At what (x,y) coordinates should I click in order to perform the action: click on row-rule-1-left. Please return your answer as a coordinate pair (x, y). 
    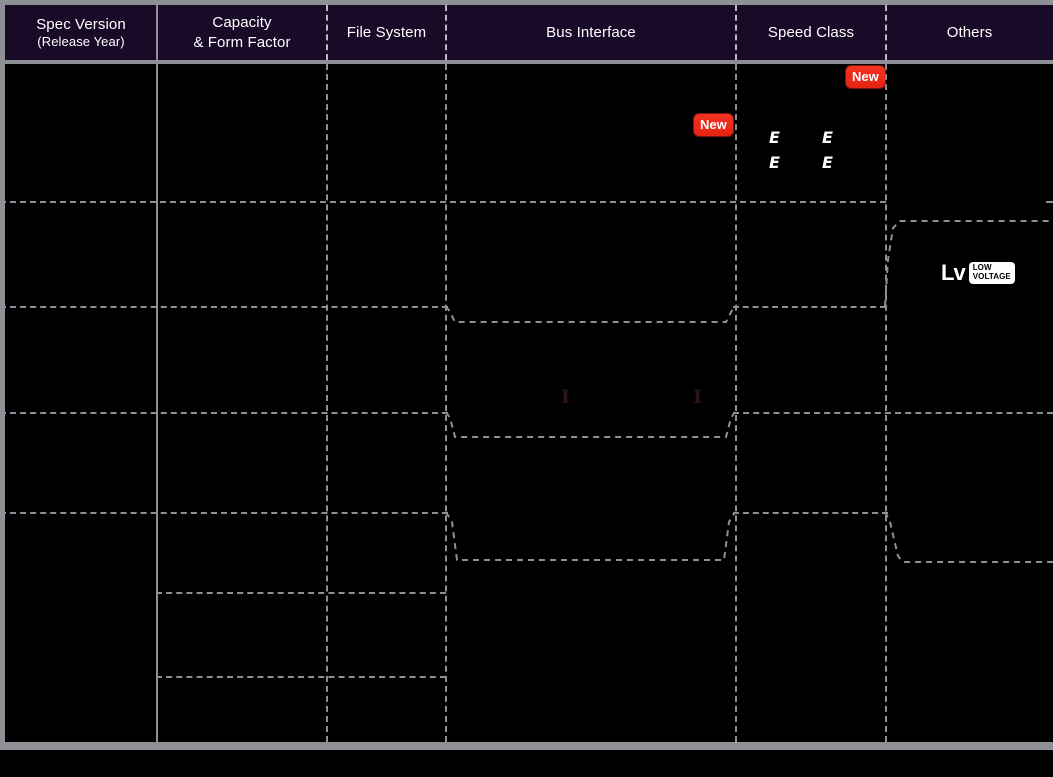
    Looking at the image, I should click on (443, 202).